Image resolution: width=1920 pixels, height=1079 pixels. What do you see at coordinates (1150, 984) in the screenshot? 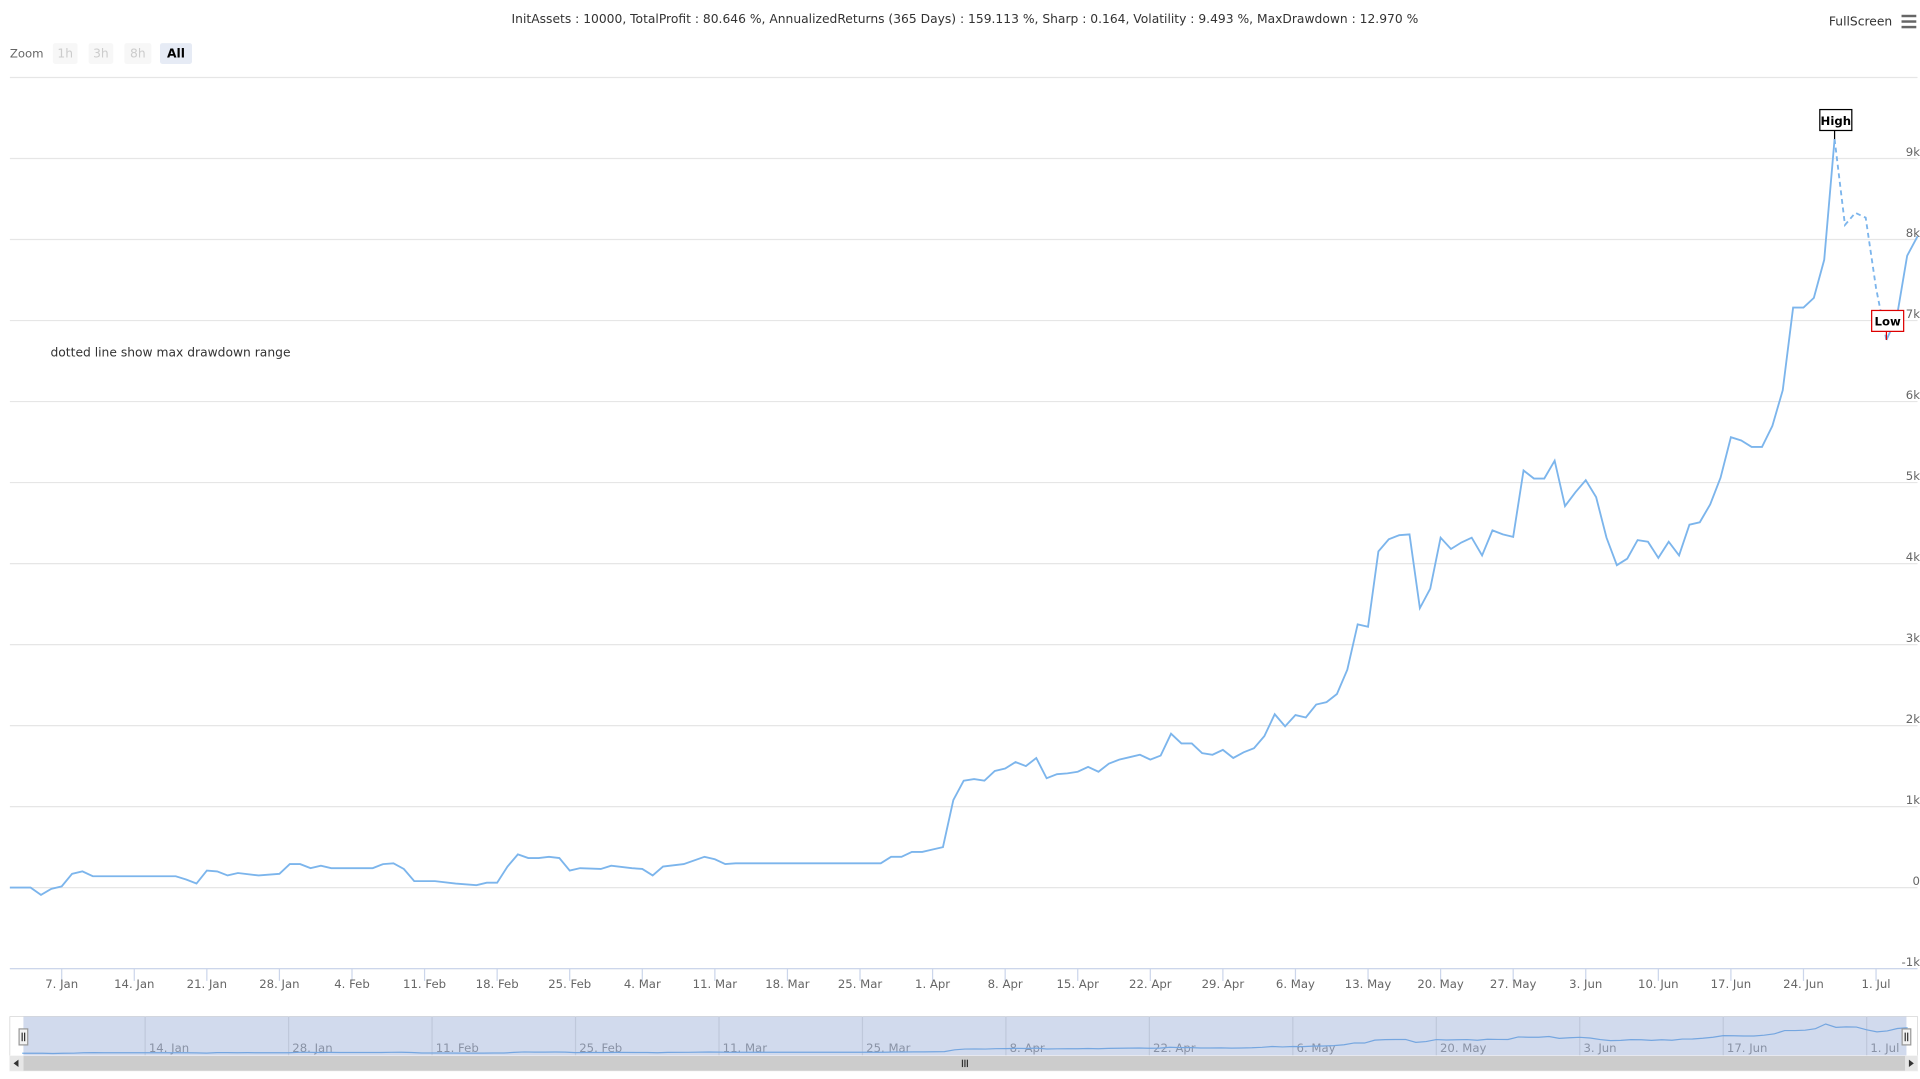
I see `x-tick-label: 22. Apr` at bounding box center [1150, 984].